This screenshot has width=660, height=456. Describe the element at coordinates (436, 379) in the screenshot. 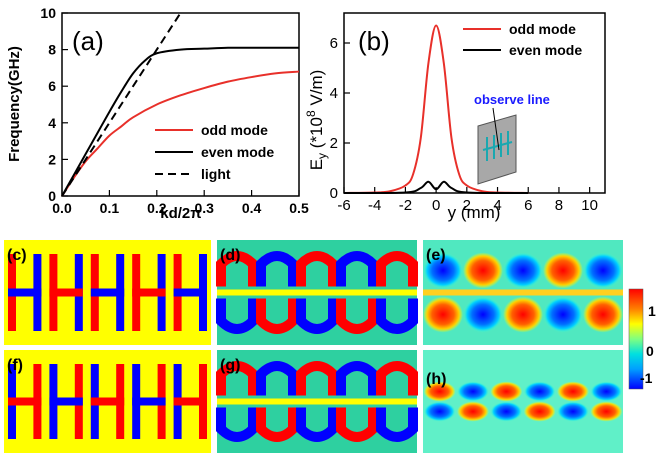

I see `panel-h-label: (h)` at that location.